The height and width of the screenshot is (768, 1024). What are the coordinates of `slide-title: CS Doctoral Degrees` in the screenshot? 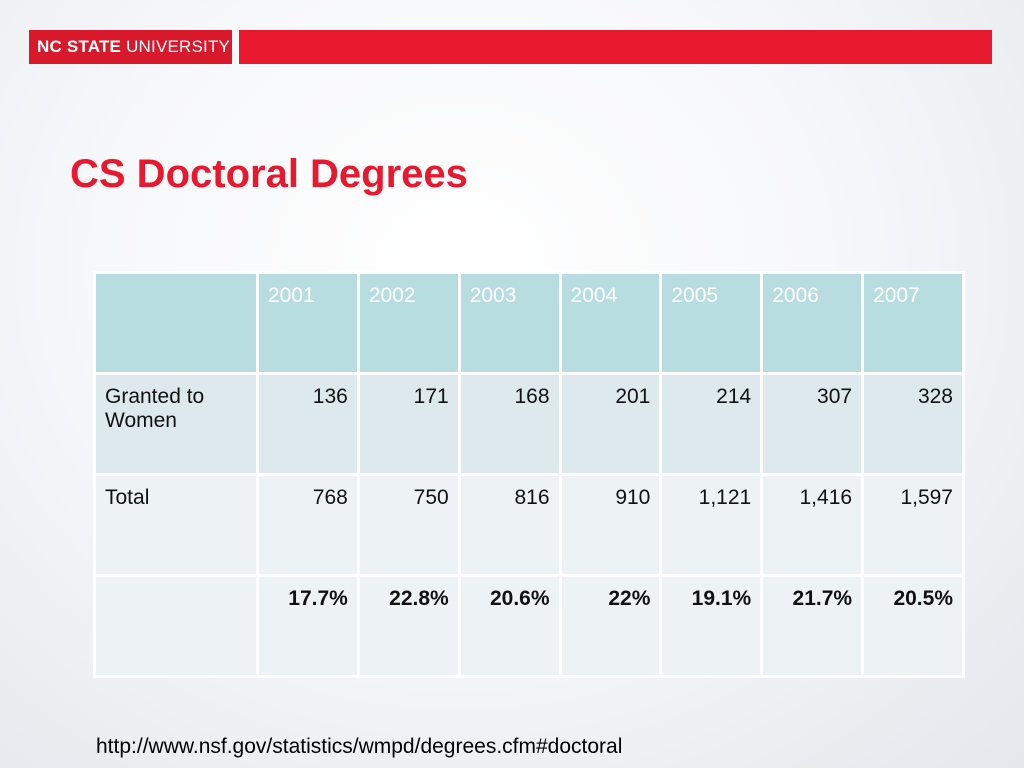 It's located at (269, 174).